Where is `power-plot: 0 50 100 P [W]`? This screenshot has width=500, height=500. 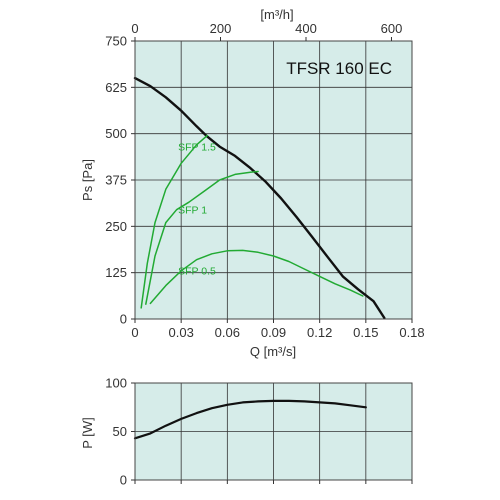
power-plot: 0 50 100 P [W] is located at coordinates (246, 432).